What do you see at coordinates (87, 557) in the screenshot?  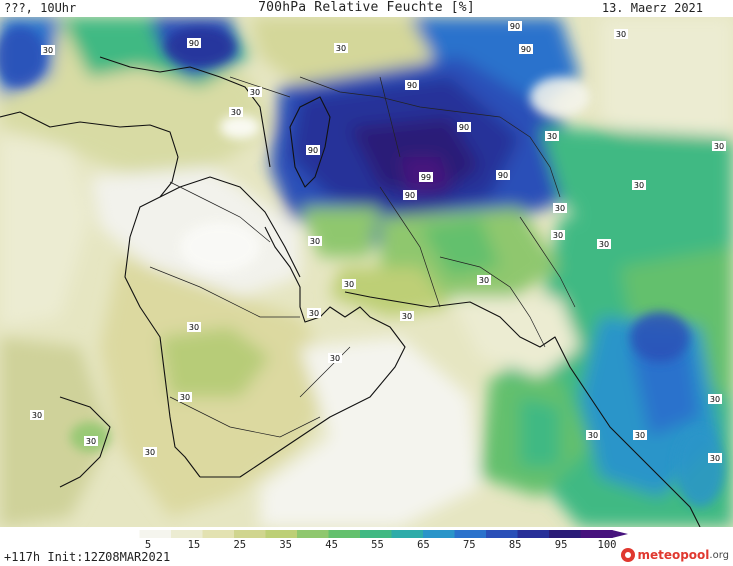 I see `run-info: +117h Init:12Z08MAR2021` at bounding box center [87, 557].